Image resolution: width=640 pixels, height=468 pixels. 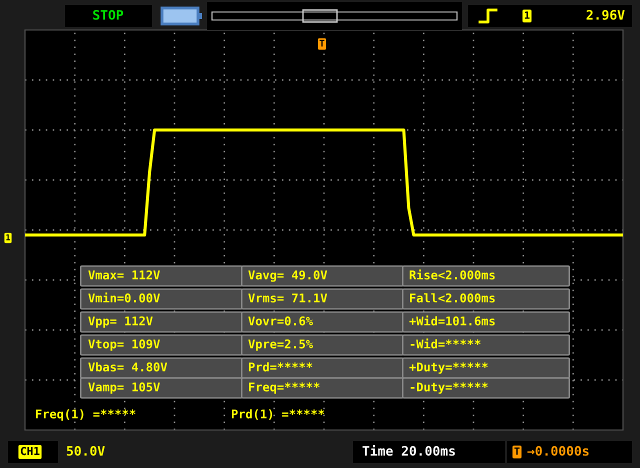 I want to click on annotation: Vtop= 109V, so click(x=124, y=345).